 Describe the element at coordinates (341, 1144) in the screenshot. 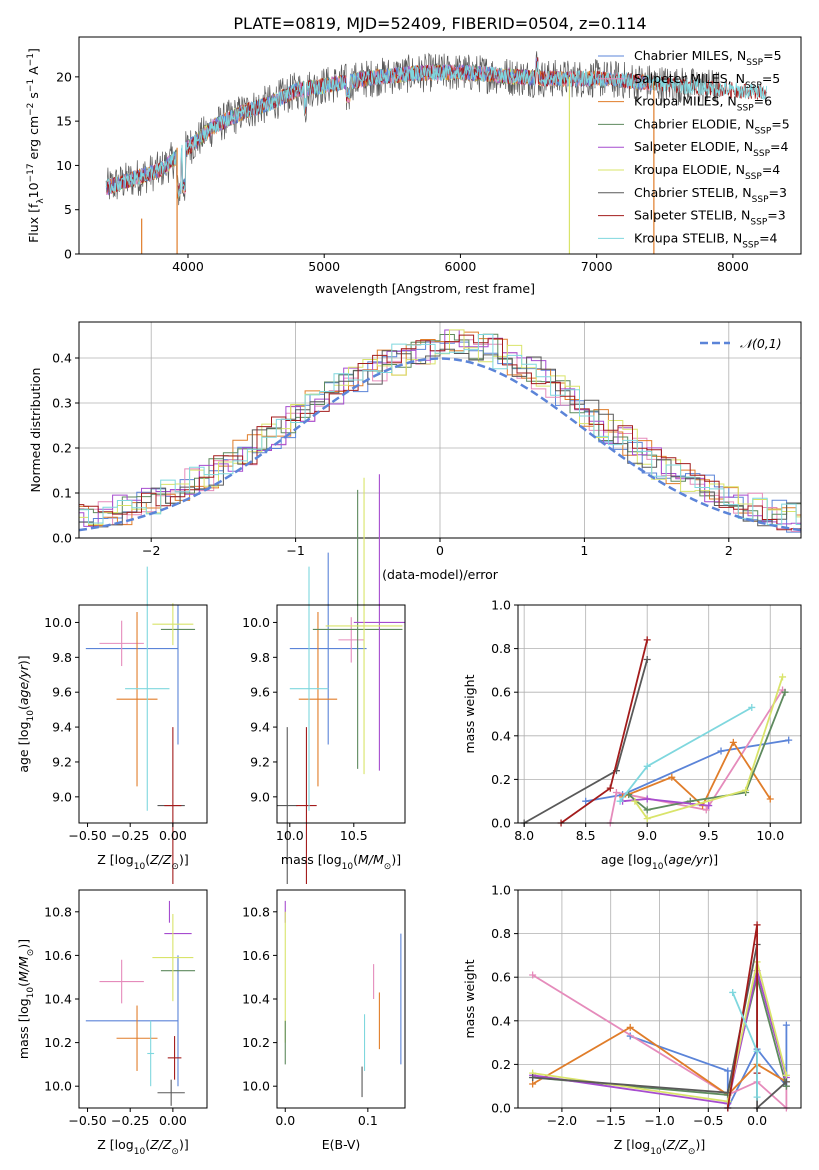

I see `x-axis-label: E(B-V)` at that location.